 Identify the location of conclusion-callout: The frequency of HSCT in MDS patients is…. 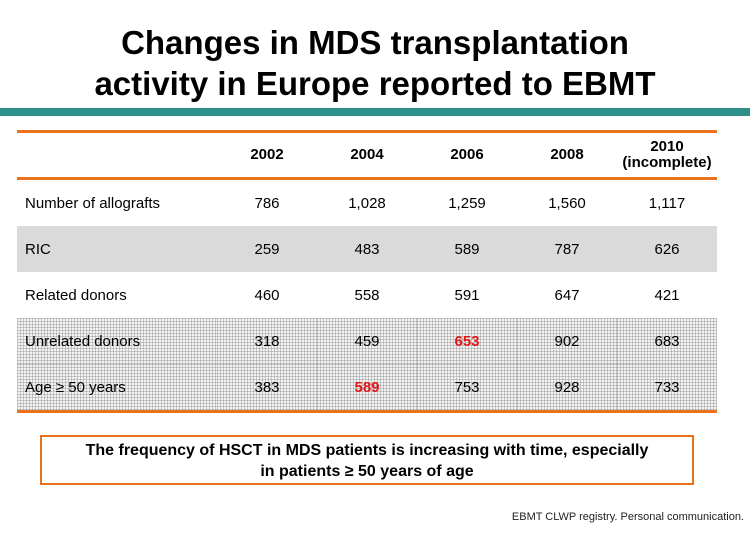
(367, 460).